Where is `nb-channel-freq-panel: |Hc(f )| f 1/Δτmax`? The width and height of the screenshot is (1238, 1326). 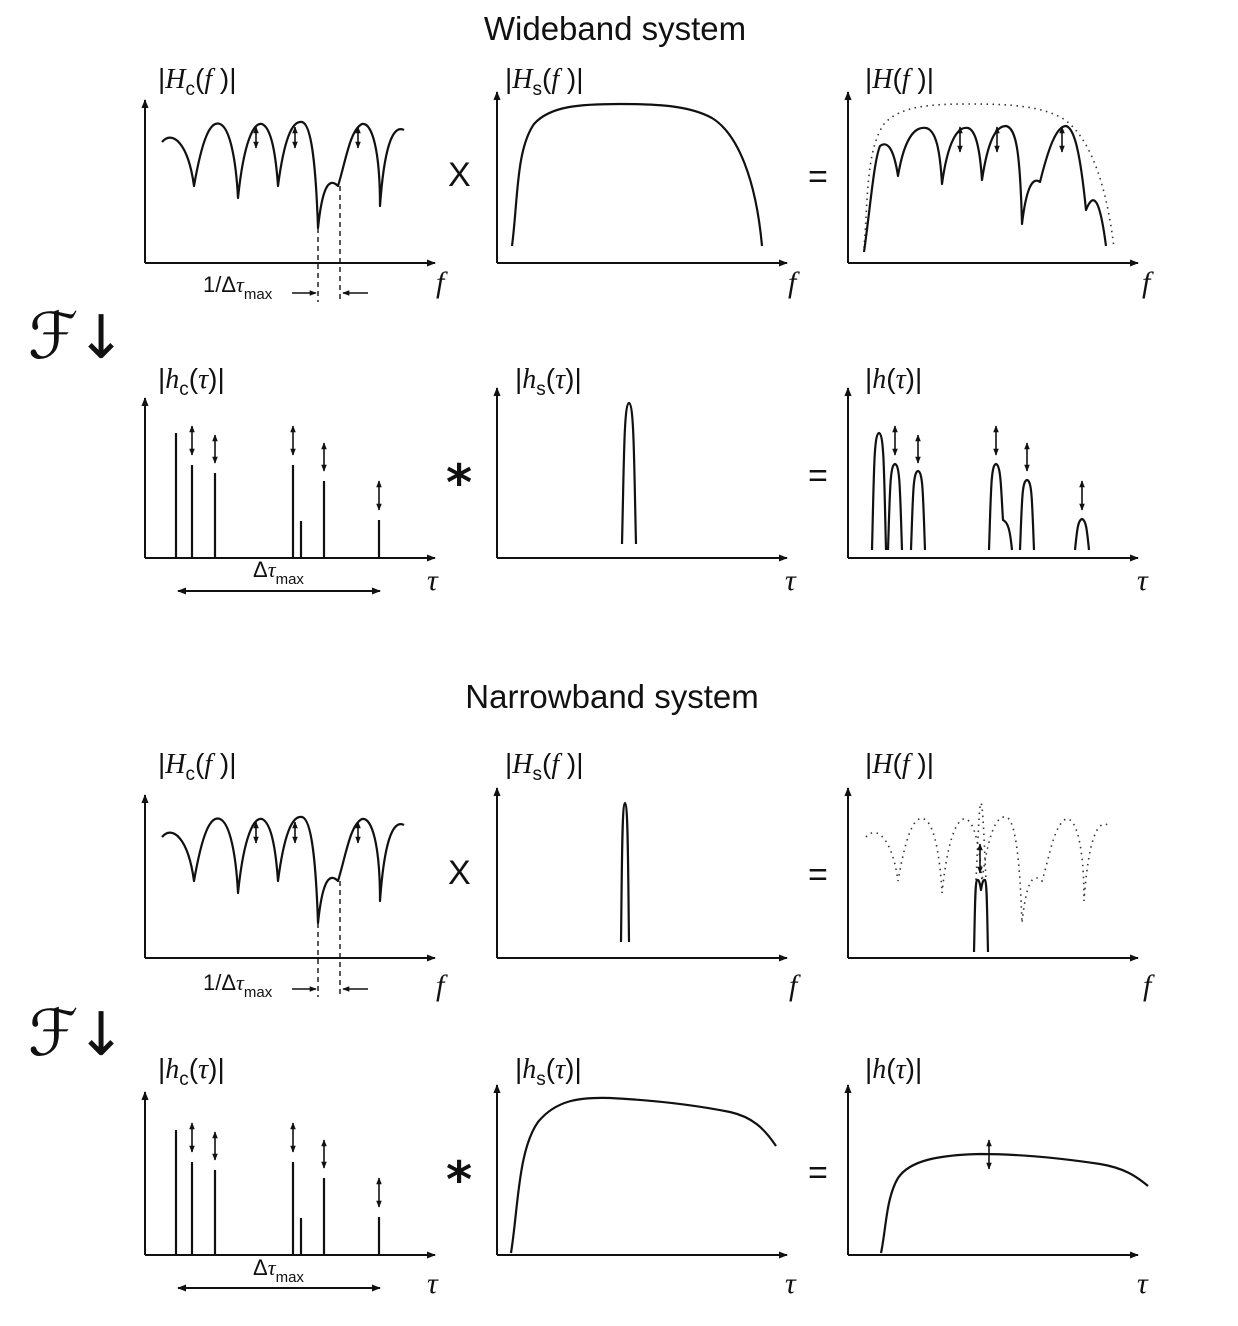
nb-channel-freq-panel: |Hc(f )| f 1/Δτmax is located at coordinates (294, 875).